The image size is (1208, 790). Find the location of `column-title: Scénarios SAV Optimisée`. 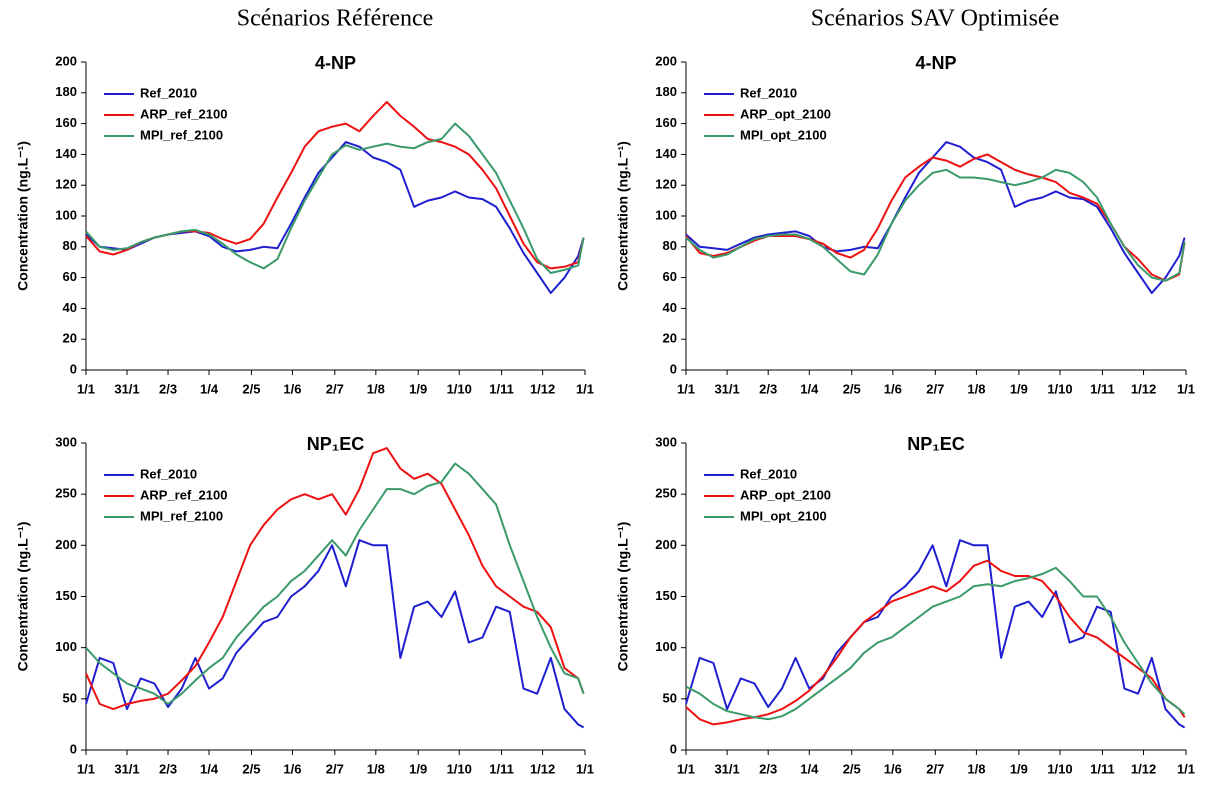

column-title: Scénarios SAV Optimisée is located at coordinates (935, 19).